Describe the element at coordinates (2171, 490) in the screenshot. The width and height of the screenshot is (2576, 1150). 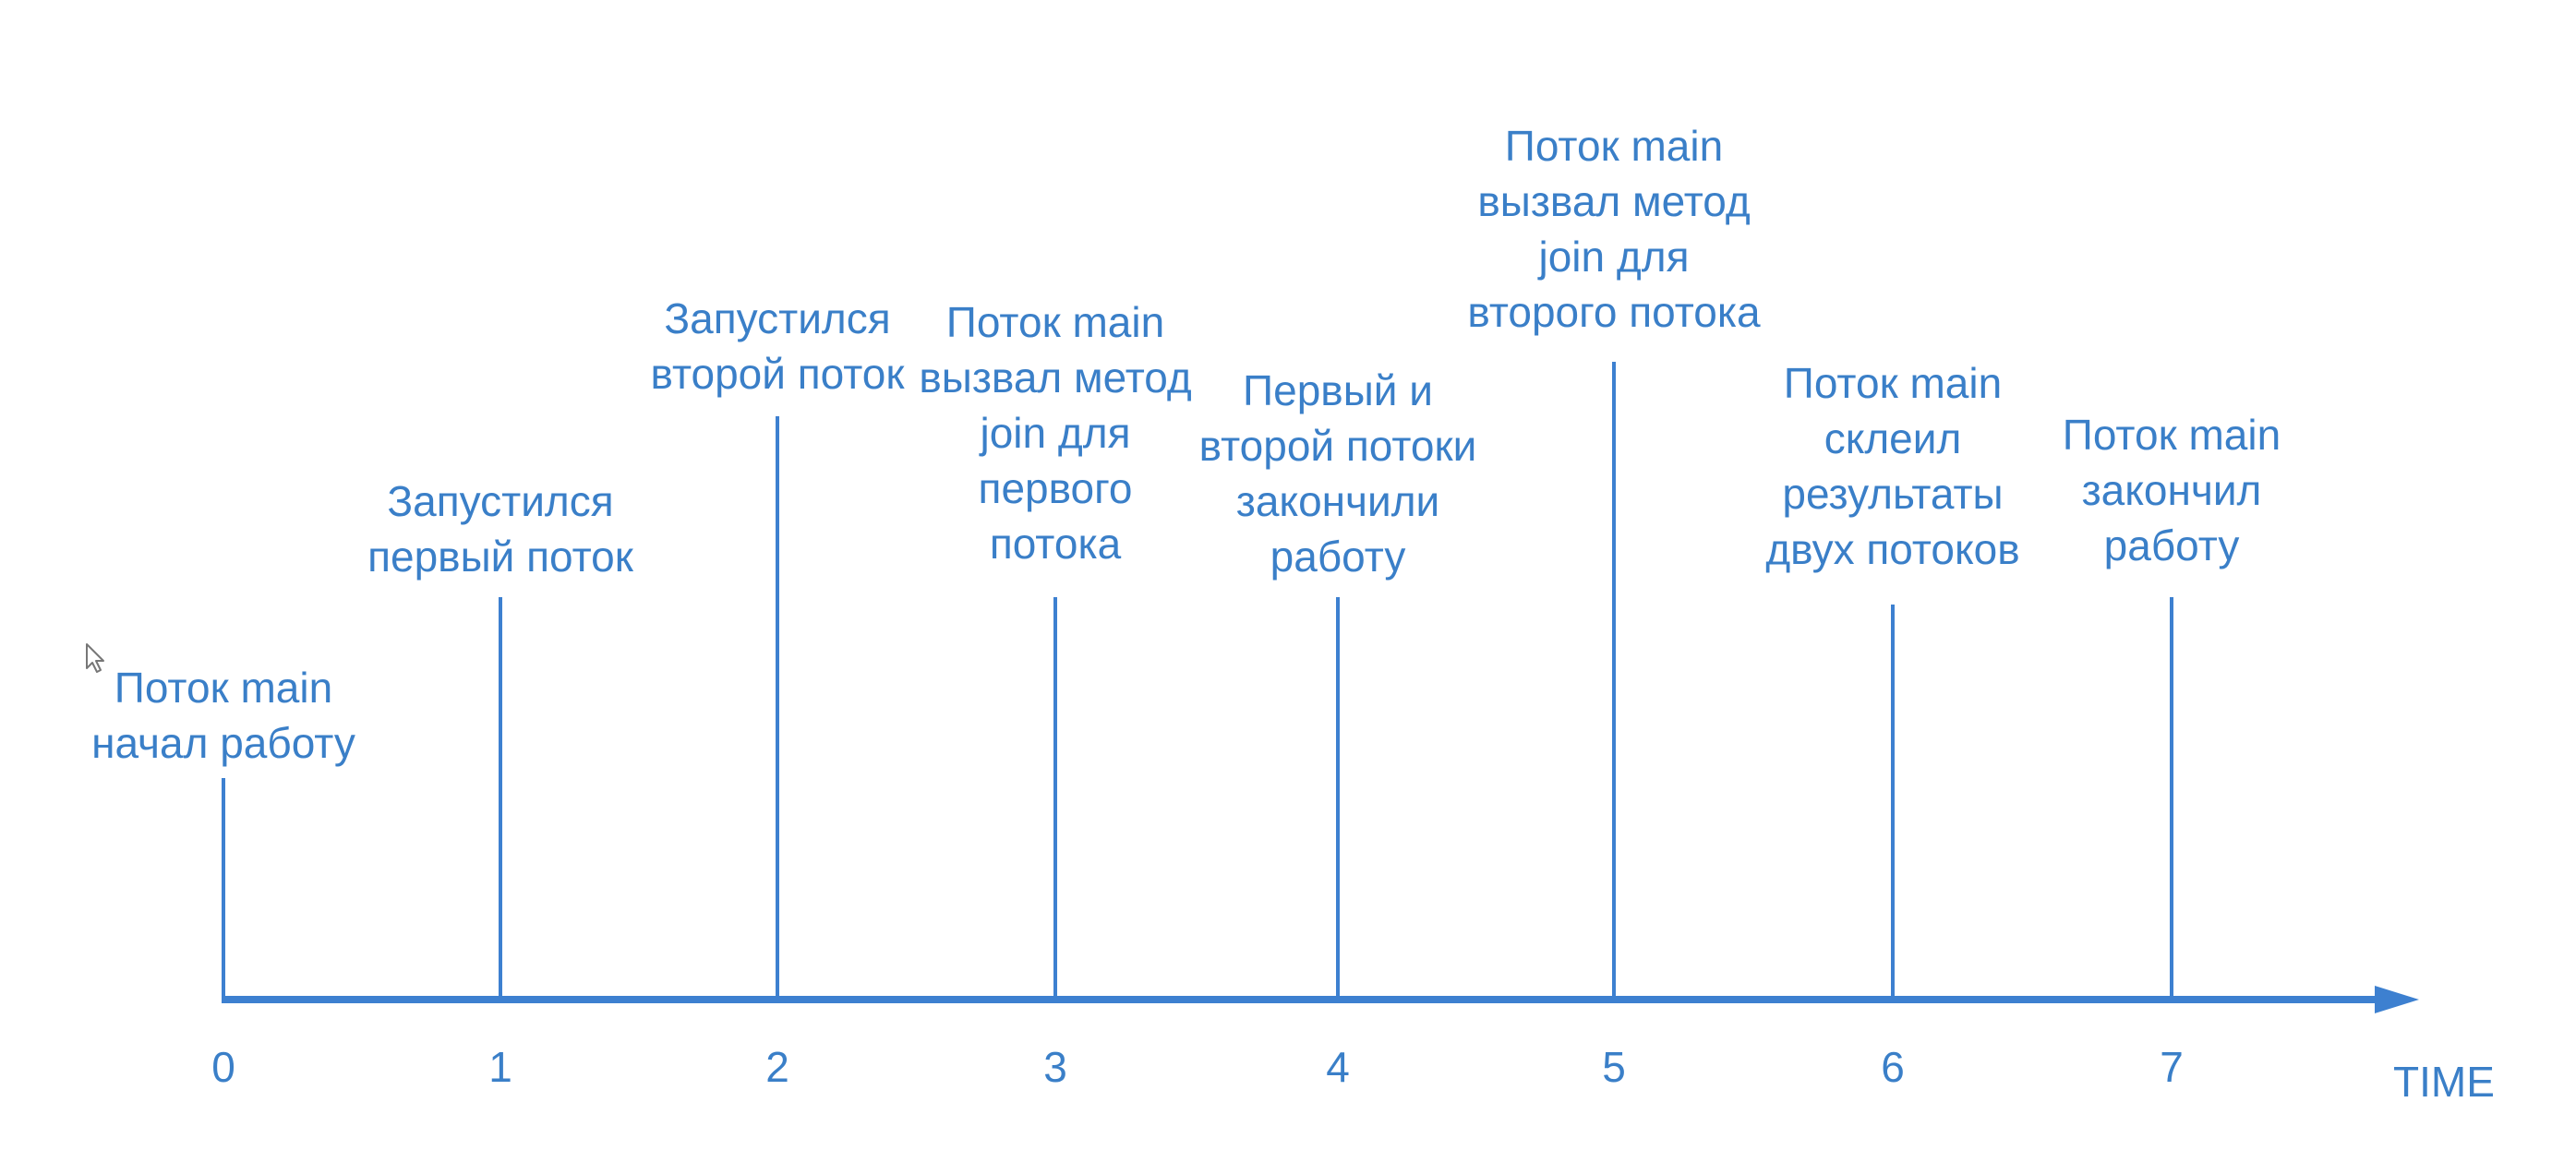
I see `event-label-7: Поток main закончил работу` at that location.